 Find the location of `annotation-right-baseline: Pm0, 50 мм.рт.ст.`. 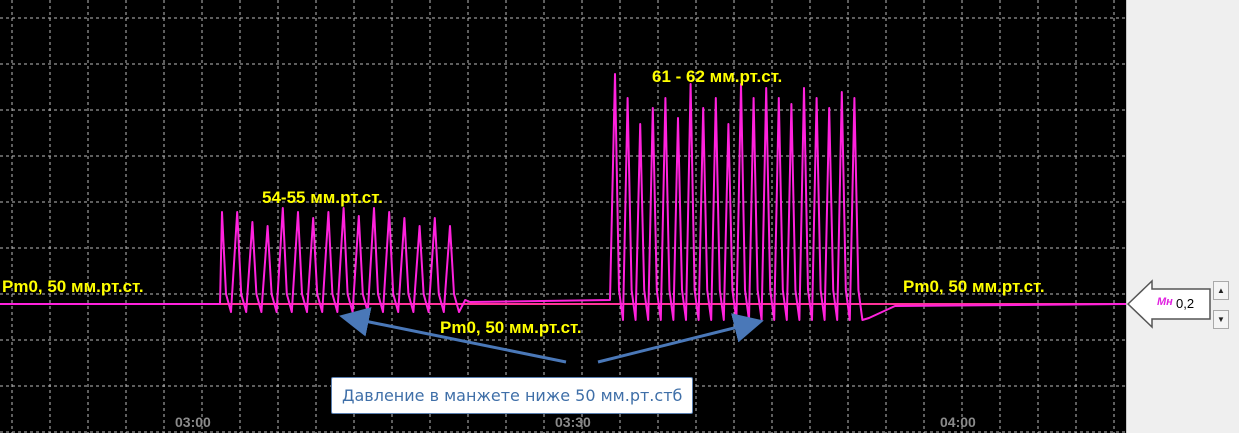

annotation-right-baseline: Pm0, 50 мм.рт.ст. is located at coordinates (974, 286).